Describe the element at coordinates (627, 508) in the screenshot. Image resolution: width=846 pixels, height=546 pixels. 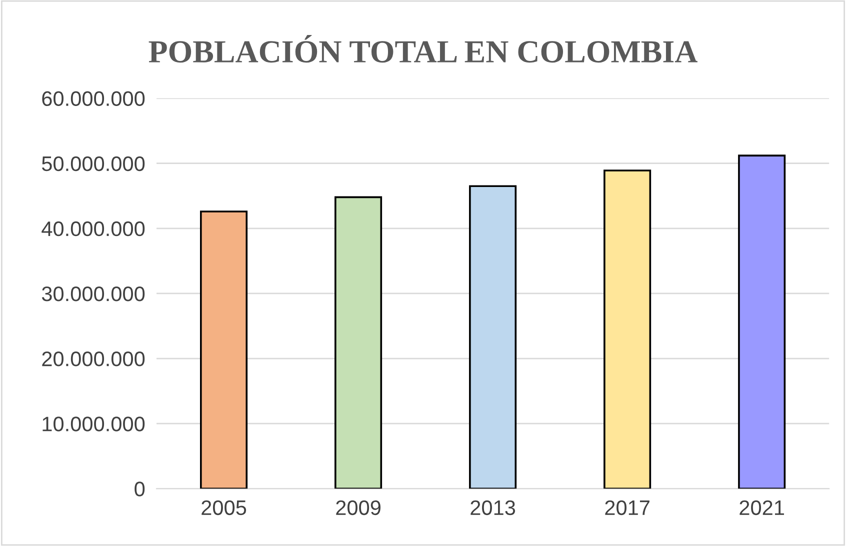
I see `x-tick-label: 2017` at that location.